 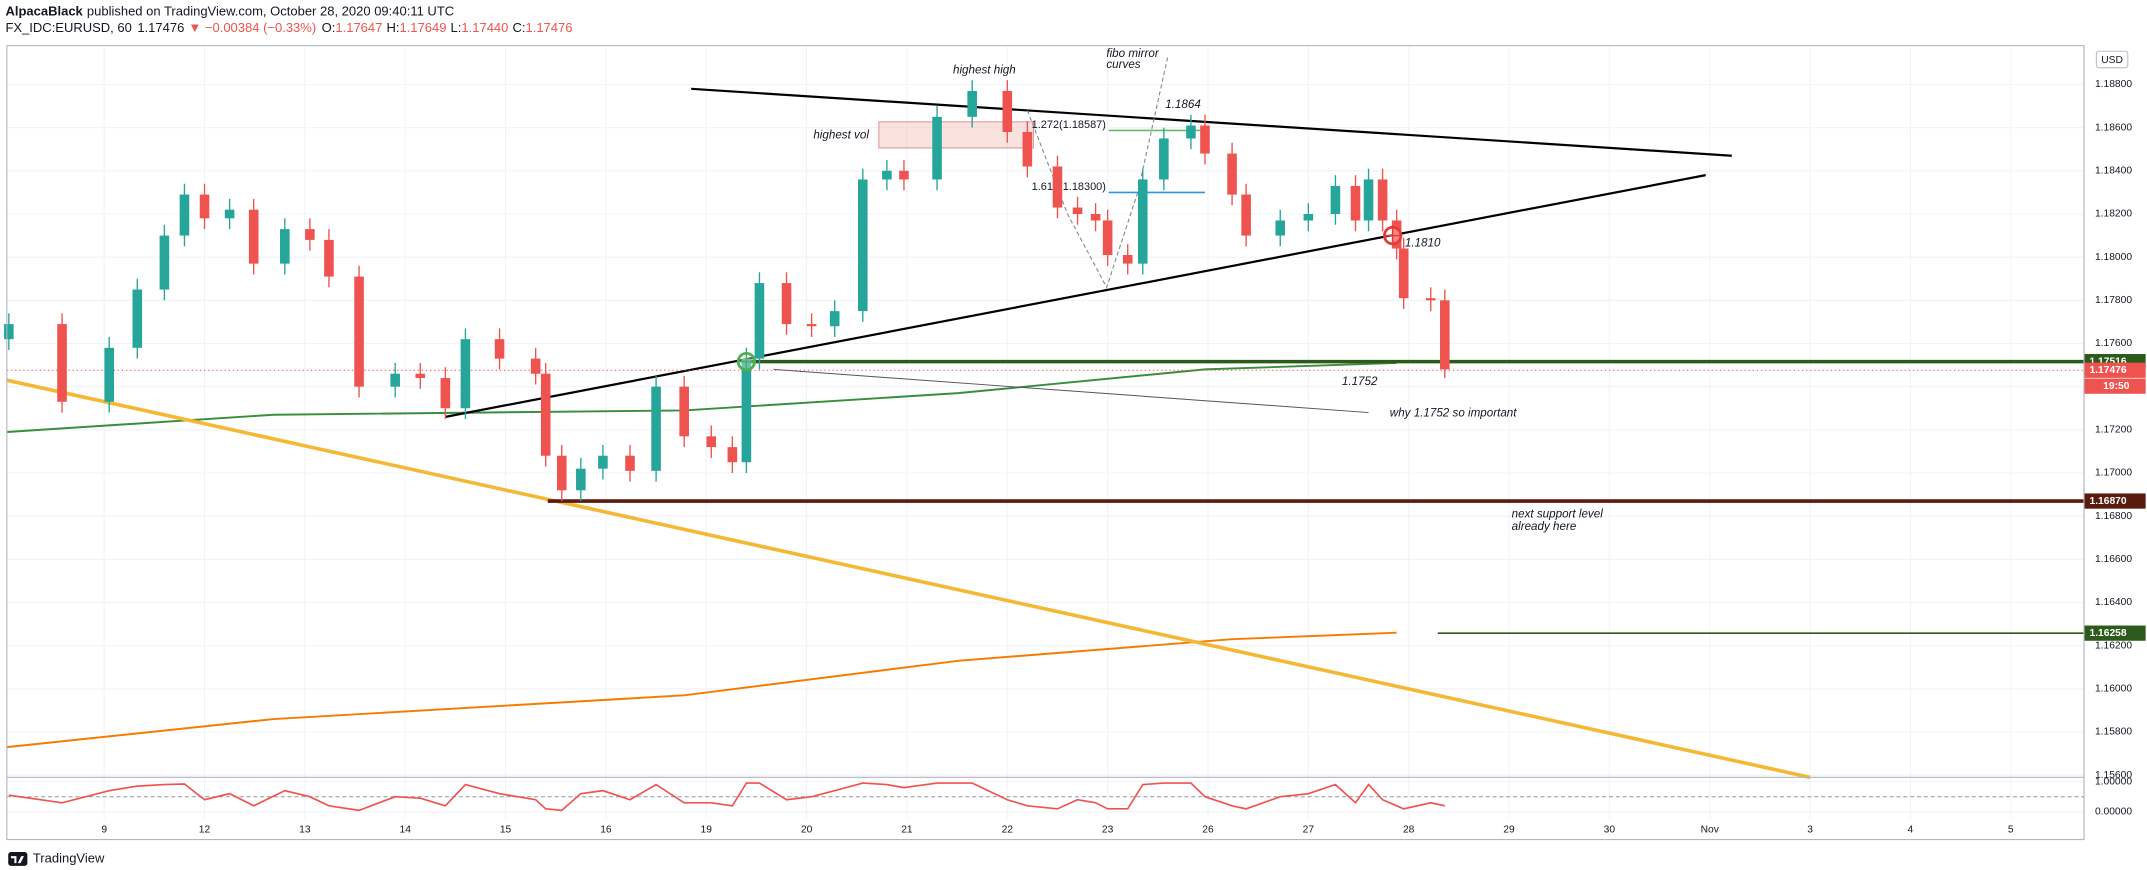 What do you see at coordinates (1509, 830) in the screenshot?
I see `x-tick-label: 29` at bounding box center [1509, 830].